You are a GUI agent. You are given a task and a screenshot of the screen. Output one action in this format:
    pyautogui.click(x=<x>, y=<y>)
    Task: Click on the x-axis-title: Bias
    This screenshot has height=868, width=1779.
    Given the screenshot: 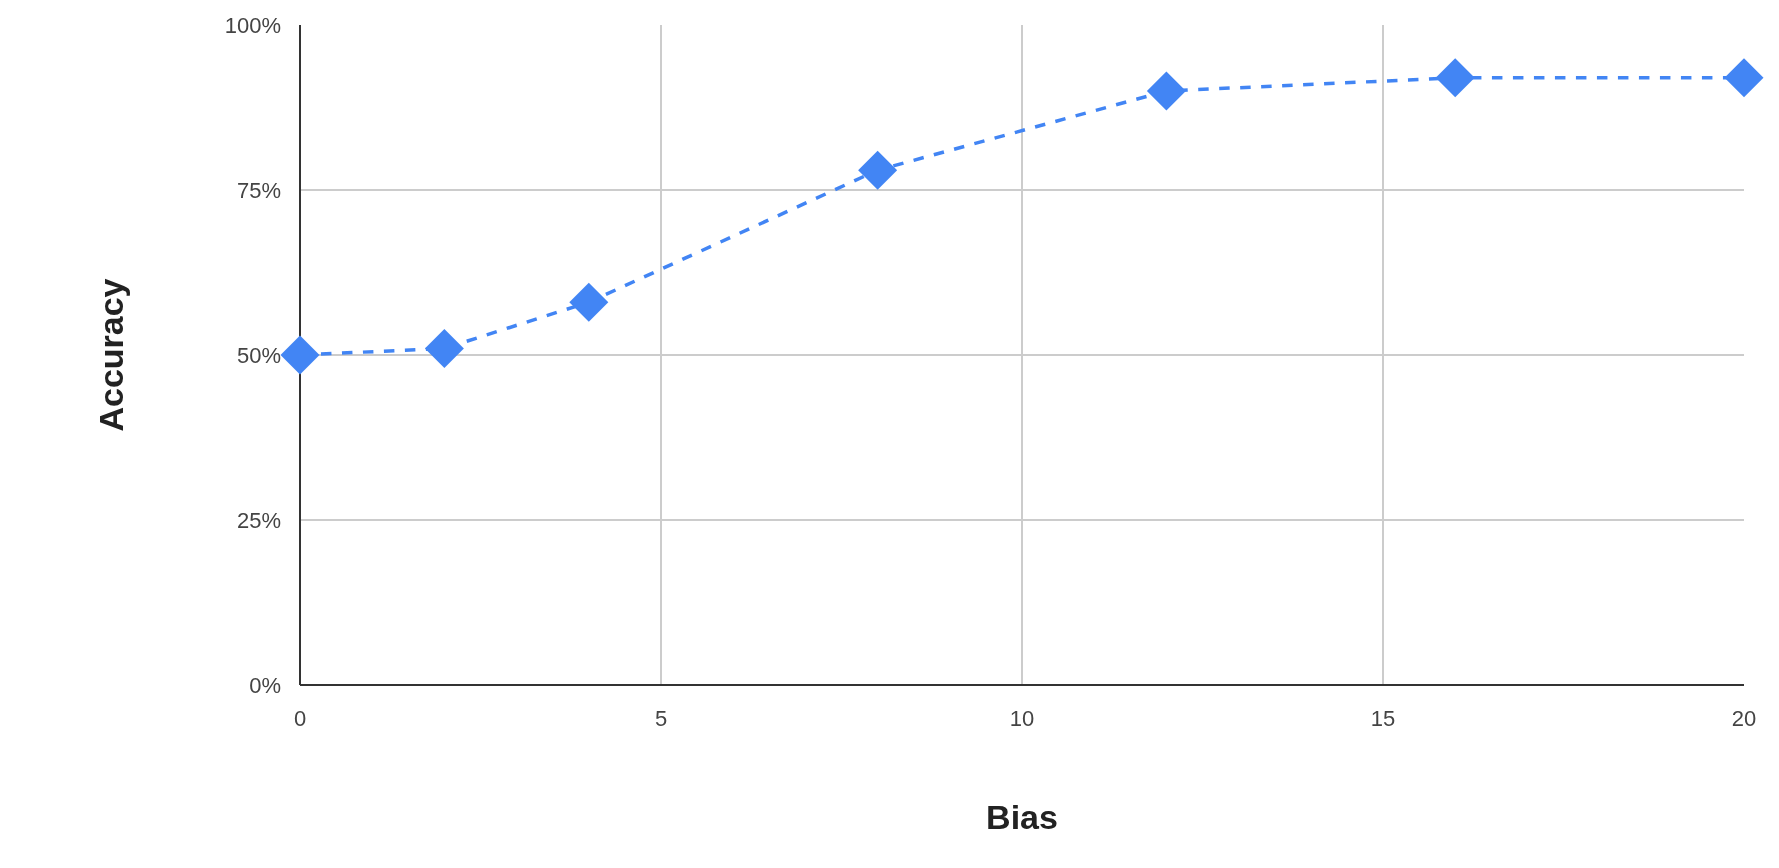 What is the action you would take?
    pyautogui.click(x=1022, y=817)
    